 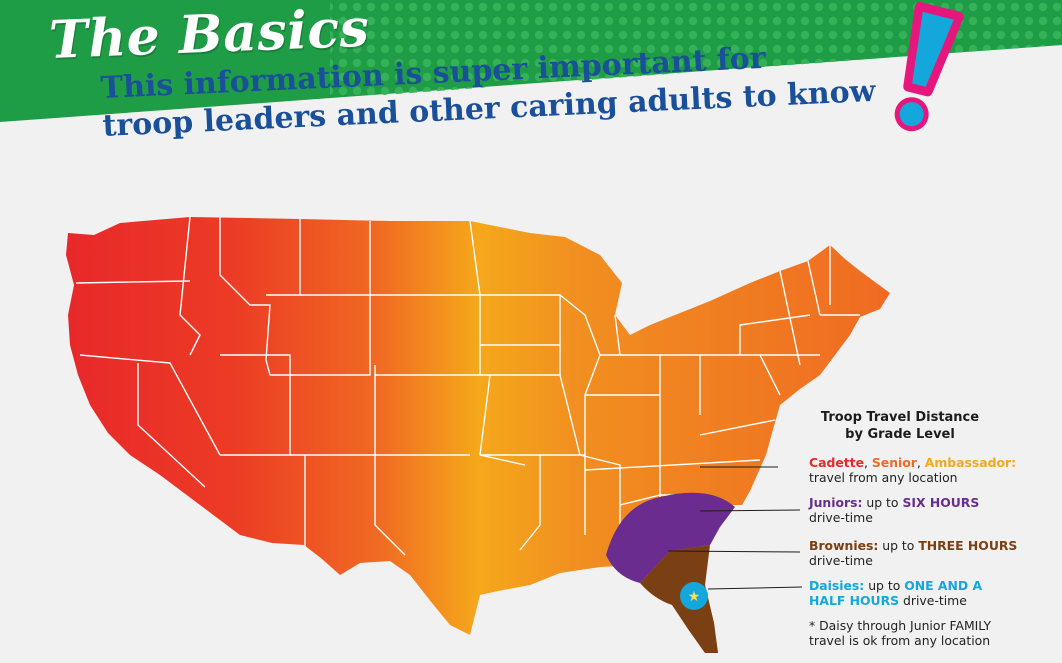 What do you see at coordinates (734, 551) in the screenshot?
I see `leader-line-brownies` at bounding box center [734, 551].